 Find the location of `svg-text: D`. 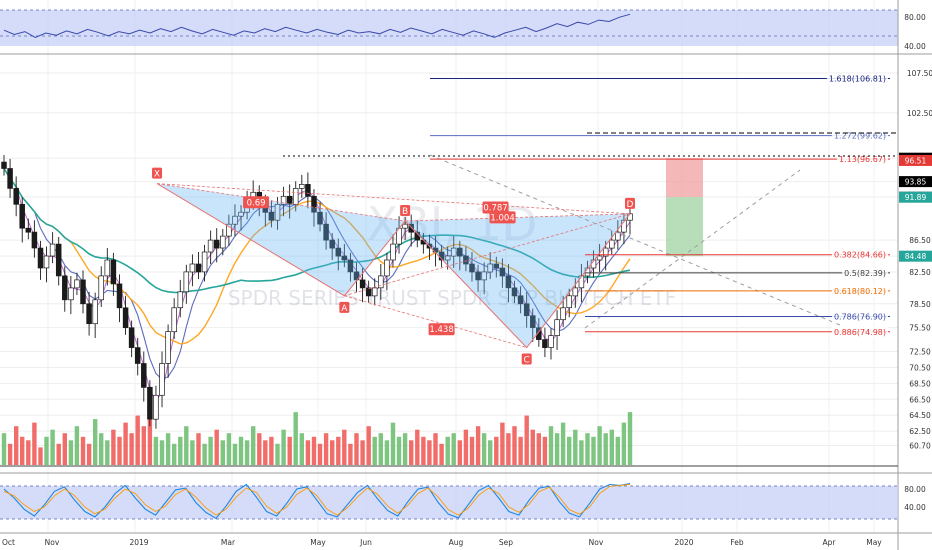

svg-text: D is located at coordinates (630, 205).